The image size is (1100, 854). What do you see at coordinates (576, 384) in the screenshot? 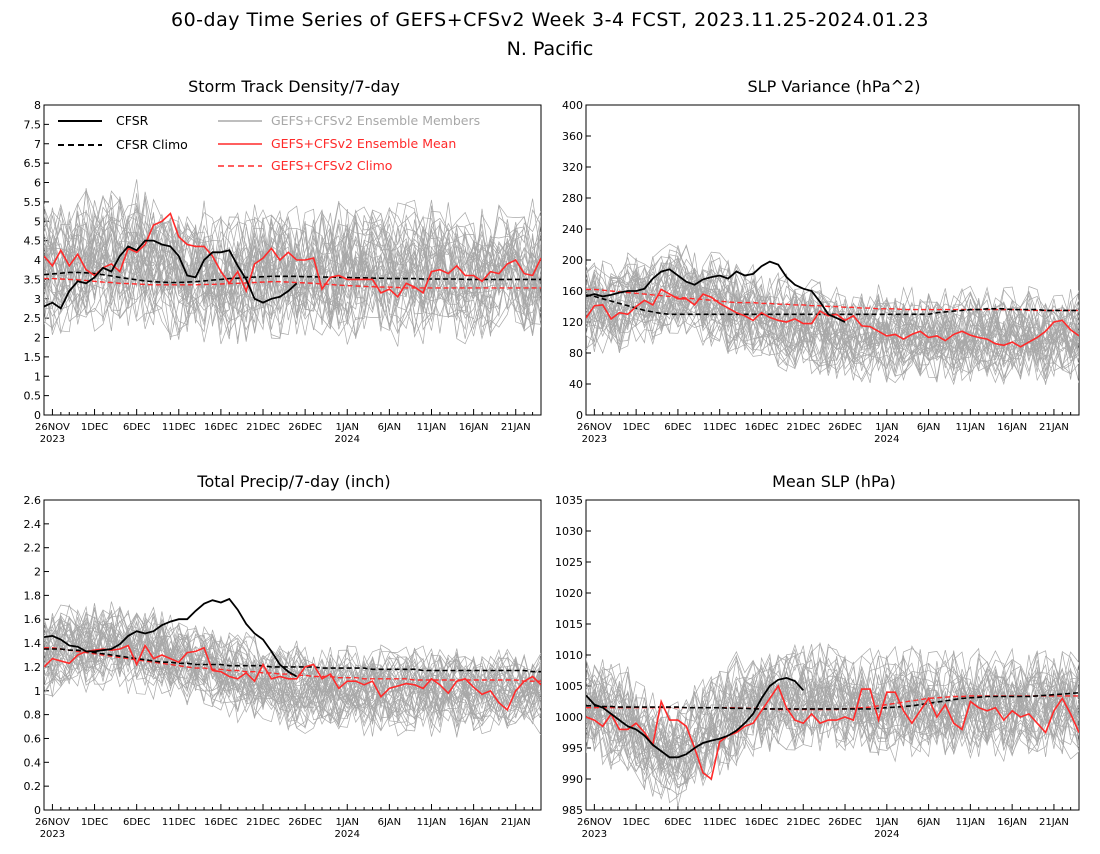
I see `y-tick-label: 40` at bounding box center [576, 384].